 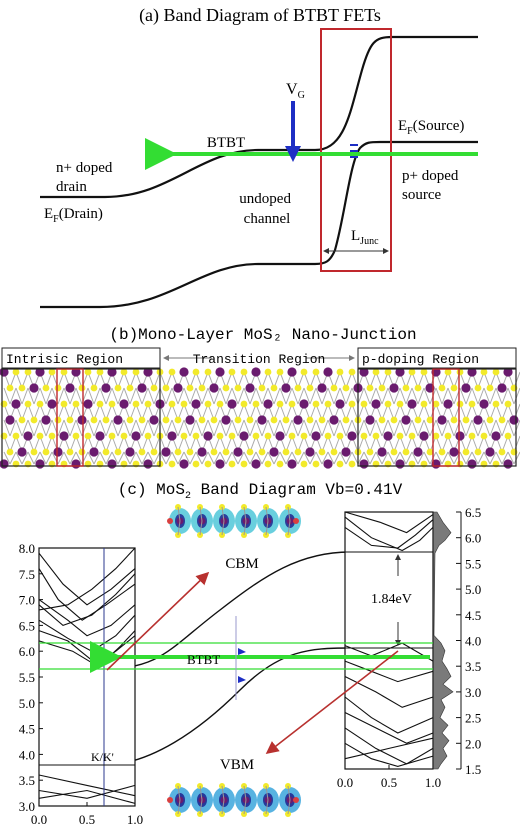 What do you see at coordinates (241, 564) in the screenshot?
I see `cbm-label: CBM` at bounding box center [241, 564].